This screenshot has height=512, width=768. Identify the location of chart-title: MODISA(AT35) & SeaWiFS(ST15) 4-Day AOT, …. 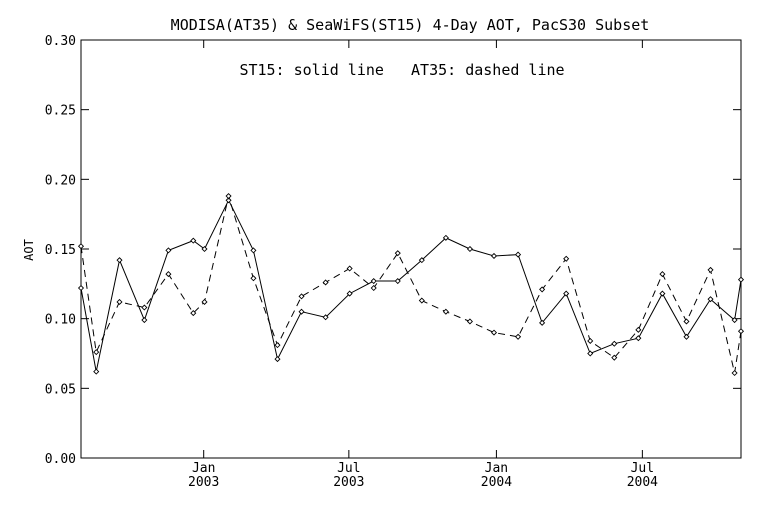
(410, 25).